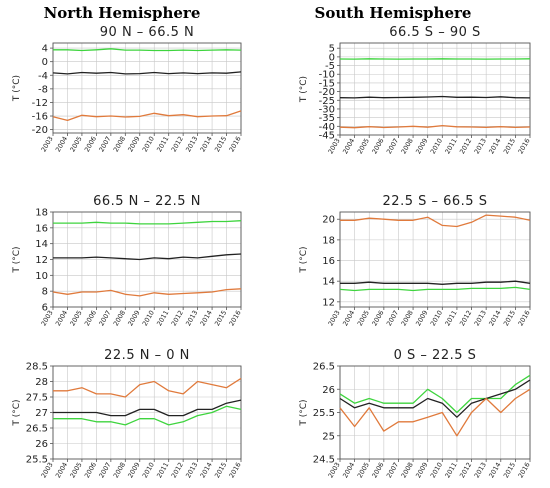  Describe the element at coordinates (43, 89) in the screenshot. I see `y-tick-label: -8` at that location.